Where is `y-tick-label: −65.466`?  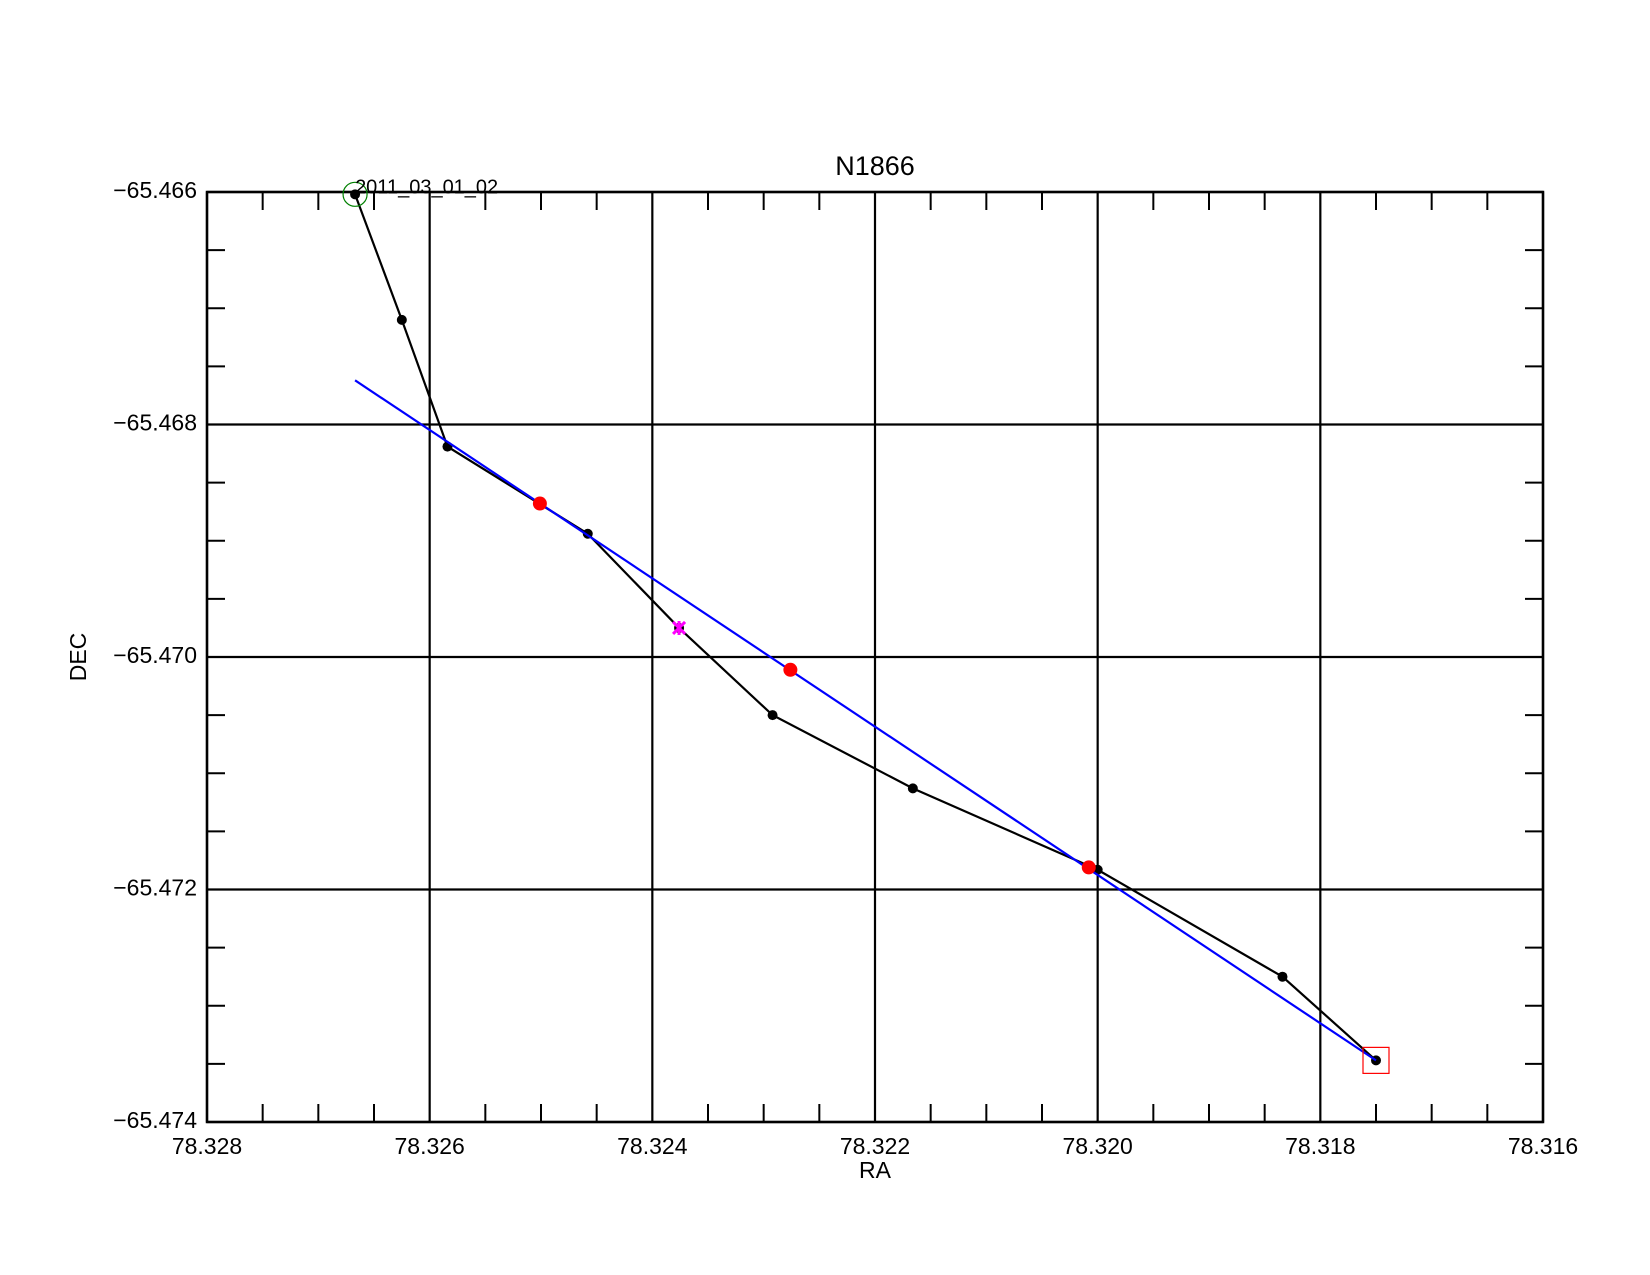
y-tick-label: −65.466 is located at coordinates (155, 190).